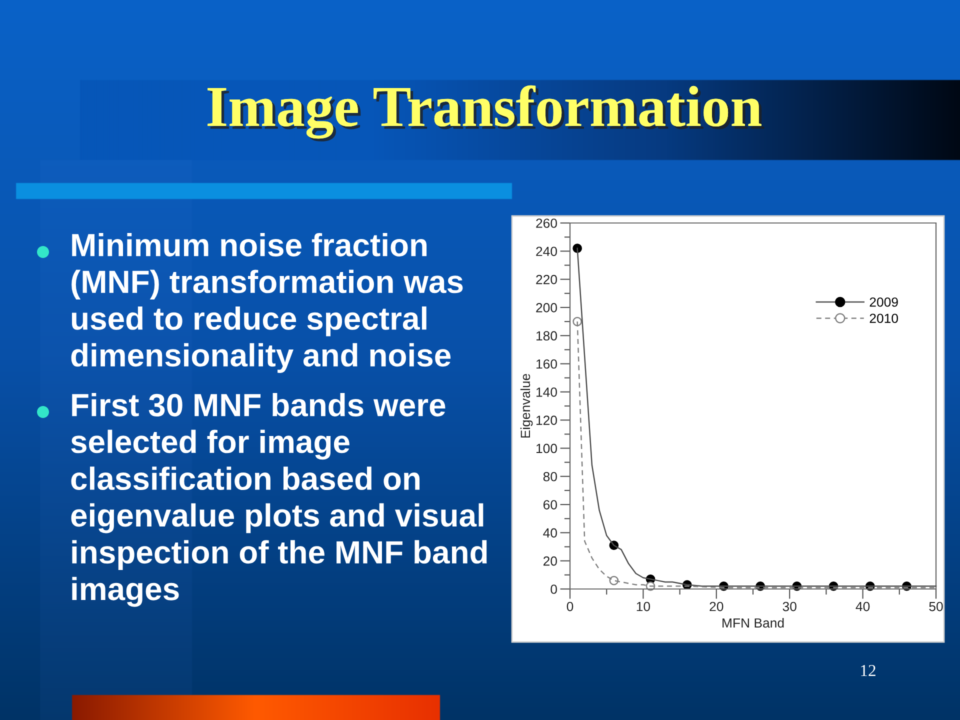 This screenshot has height=720, width=960. What do you see at coordinates (546, 223) in the screenshot?
I see `y-tick-label: 260` at bounding box center [546, 223].